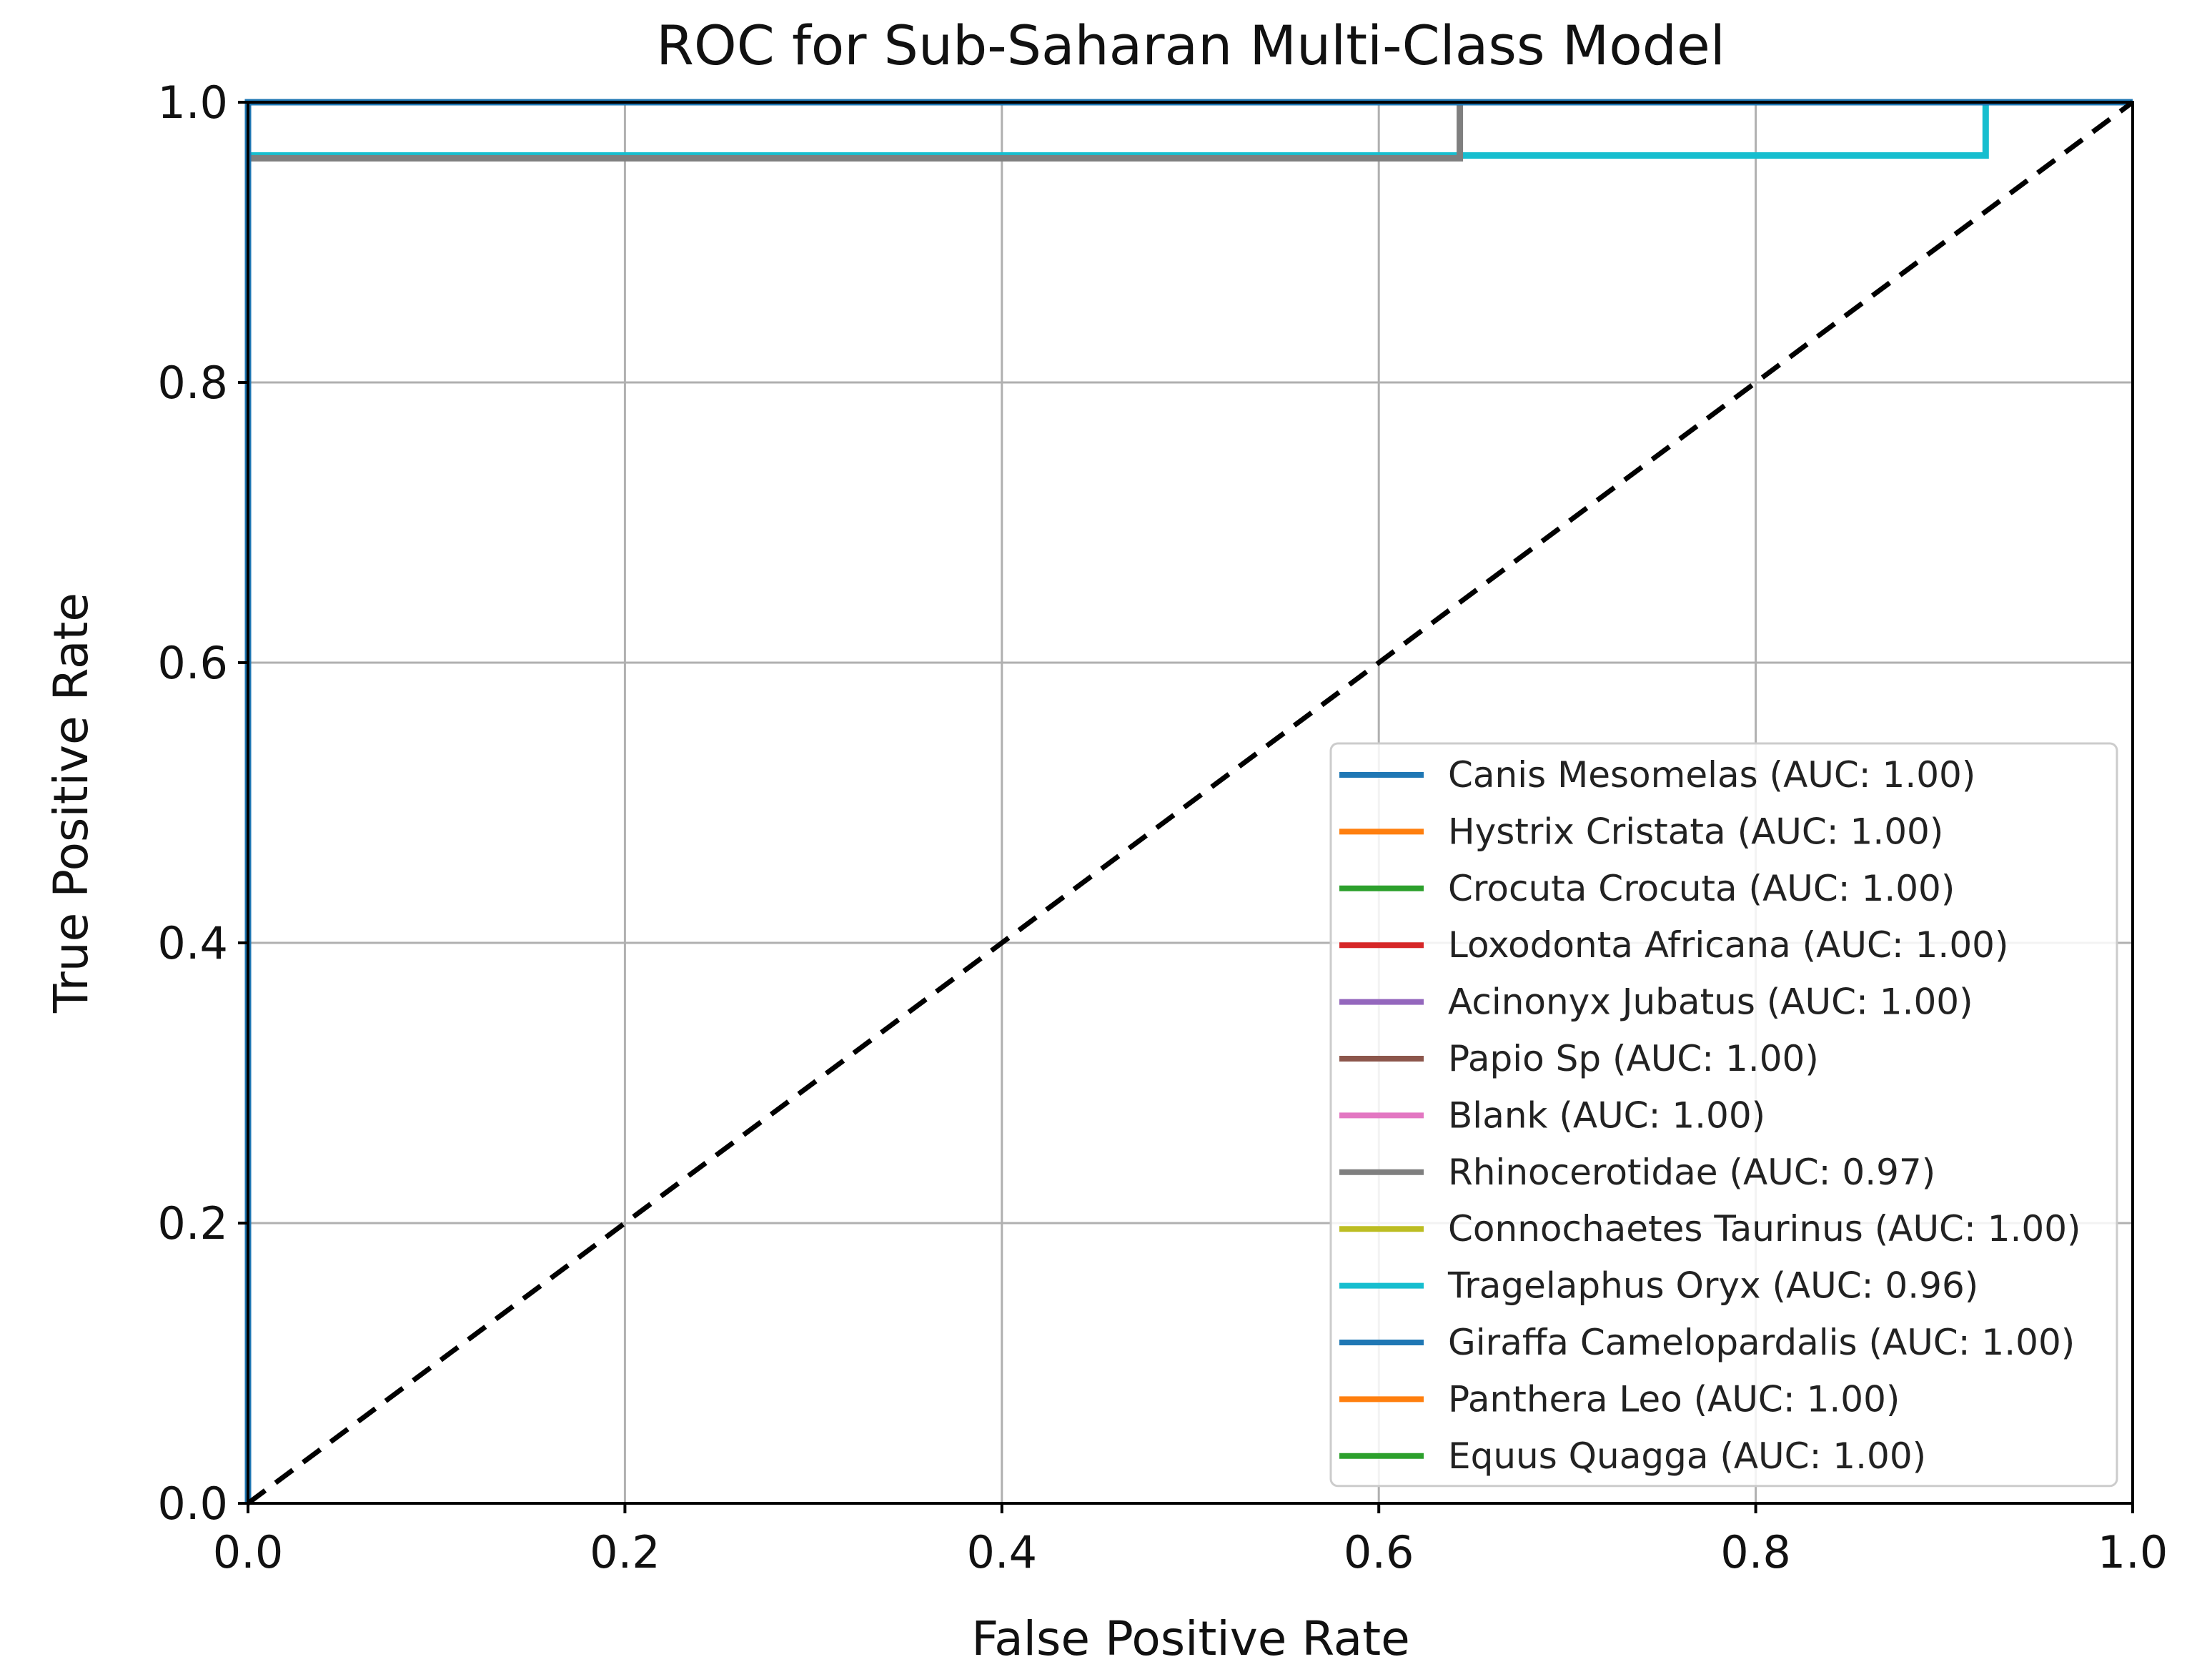 This screenshot has width=2212, height=1672. What do you see at coordinates (1728, 945) in the screenshot?
I see `legend-label-3: Loxodonta Africana (AUC: 1.00)` at bounding box center [1728, 945].